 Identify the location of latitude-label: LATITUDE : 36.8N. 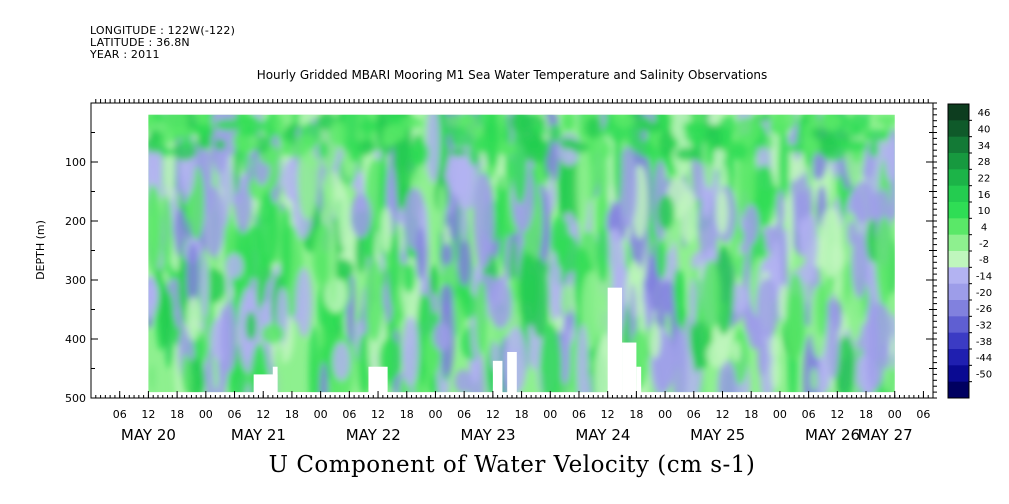
(140, 42).